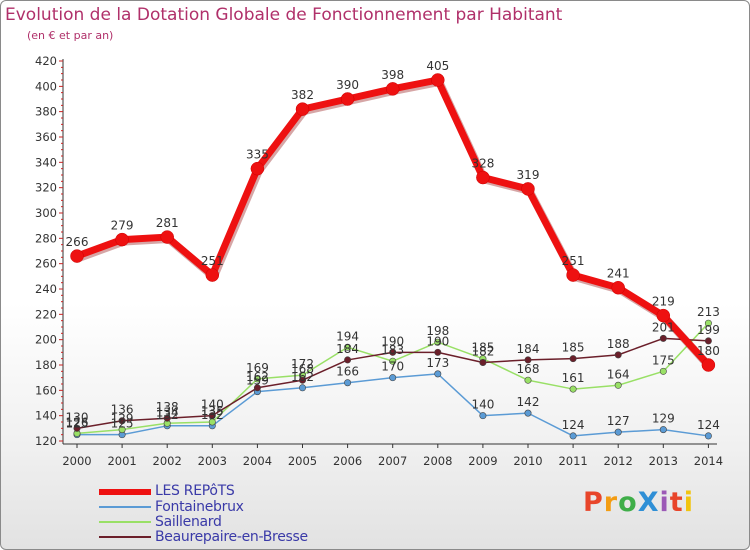 The width and height of the screenshot is (750, 550). Describe the element at coordinates (46, 289) in the screenshot. I see `y-tick-label: 240` at that location.